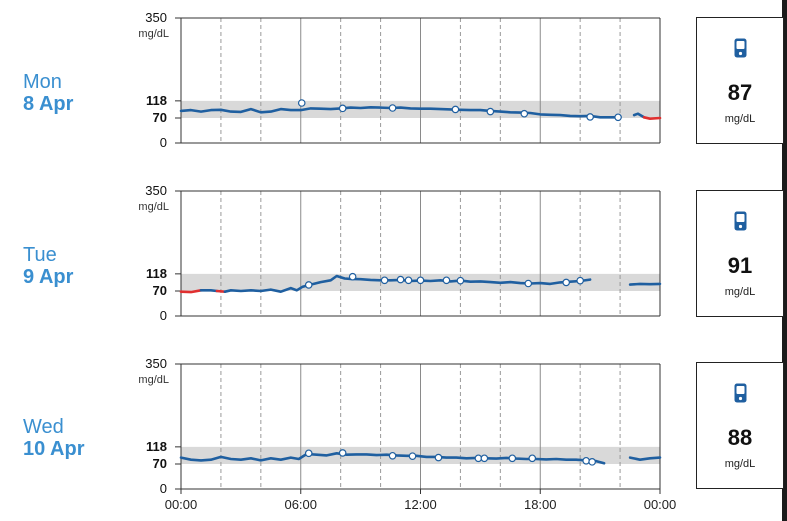  I want to click on x-tick-label: 06:00, so click(300, 504).